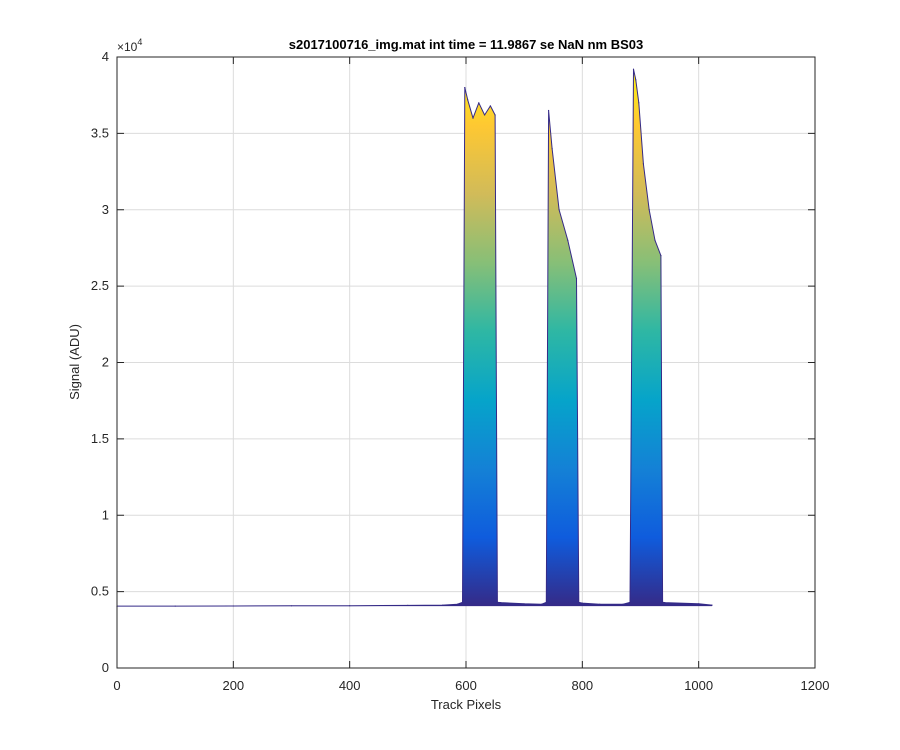 The width and height of the screenshot is (900, 750). Describe the element at coordinates (815, 685) in the screenshot. I see `x-tick-label: 1200` at that location.